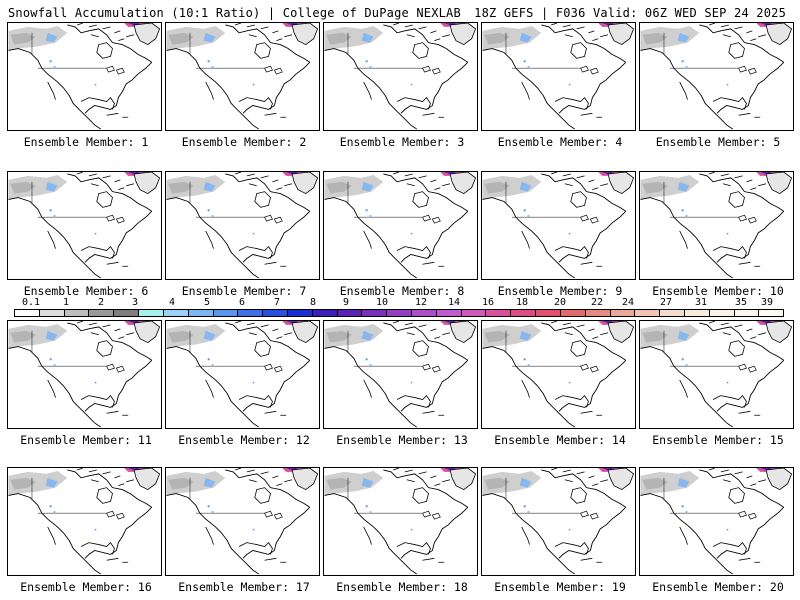 The height and width of the screenshot is (600, 800). I want to click on ensemble-member-label: Ensemble Member: 3, so click(402, 142).